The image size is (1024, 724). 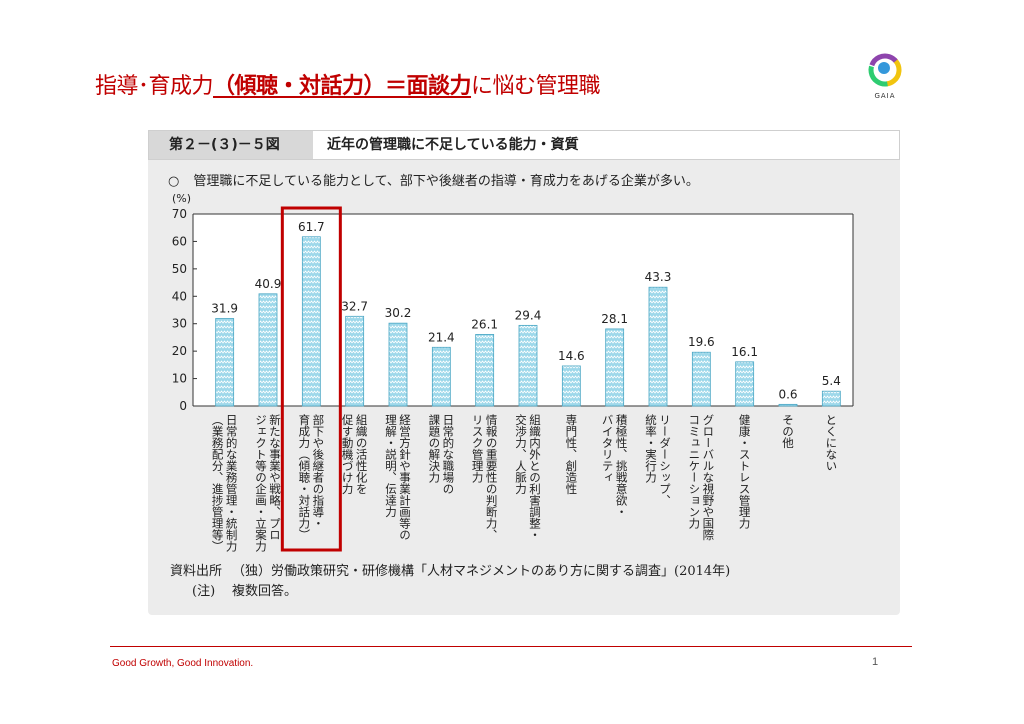 What do you see at coordinates (265, 591) in the screenshot?
I see `note-text: 複数回答。` at bounding box center [265, 591].